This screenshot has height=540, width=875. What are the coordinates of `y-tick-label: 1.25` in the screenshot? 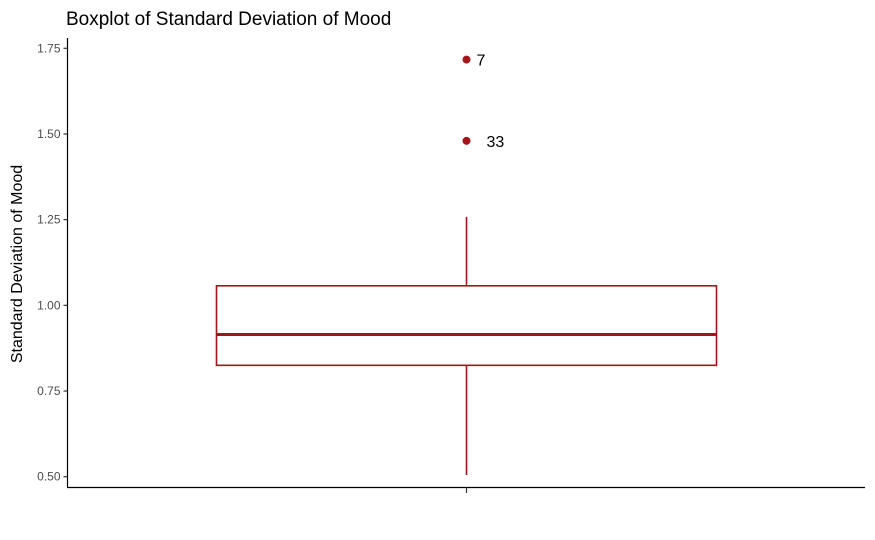 It's located at (49, 220).